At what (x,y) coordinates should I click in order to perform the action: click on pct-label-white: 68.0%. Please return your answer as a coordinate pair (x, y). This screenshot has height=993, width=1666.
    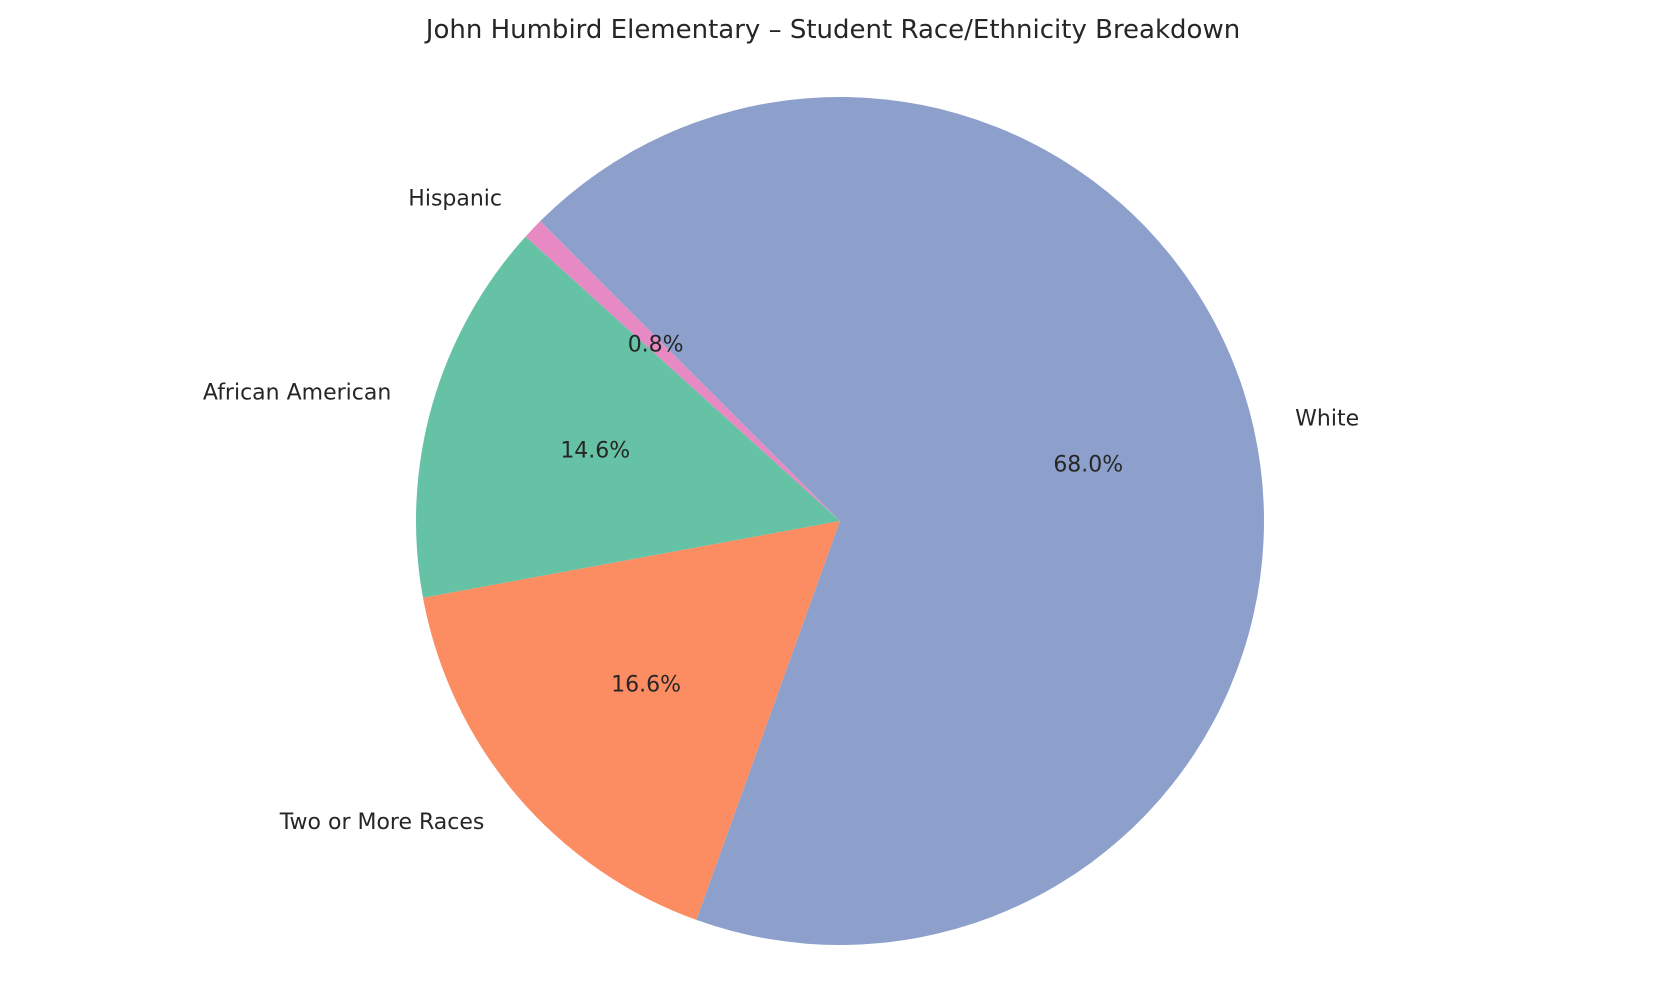
    Looking at the image, I should click on (1088, 465).